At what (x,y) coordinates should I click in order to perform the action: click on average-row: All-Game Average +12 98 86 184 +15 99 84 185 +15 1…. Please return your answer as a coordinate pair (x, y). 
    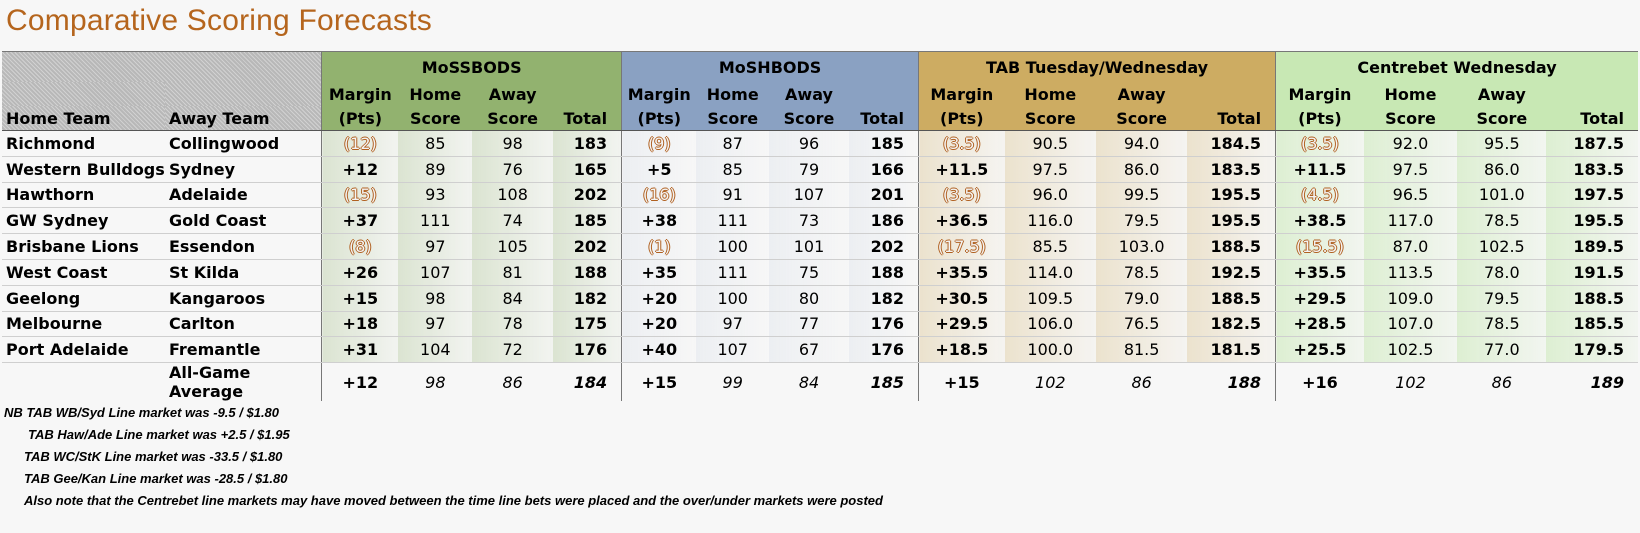
    Looking at the image, I should click on (820, 382).